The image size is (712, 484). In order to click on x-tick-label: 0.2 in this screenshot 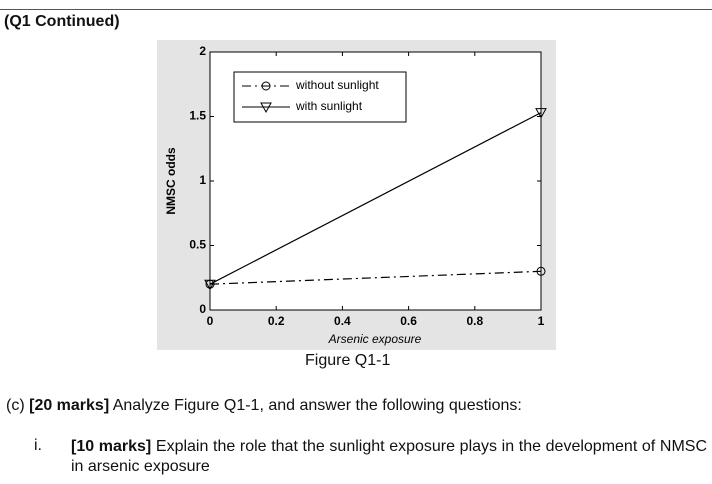, I will do `click(276, 321)`.